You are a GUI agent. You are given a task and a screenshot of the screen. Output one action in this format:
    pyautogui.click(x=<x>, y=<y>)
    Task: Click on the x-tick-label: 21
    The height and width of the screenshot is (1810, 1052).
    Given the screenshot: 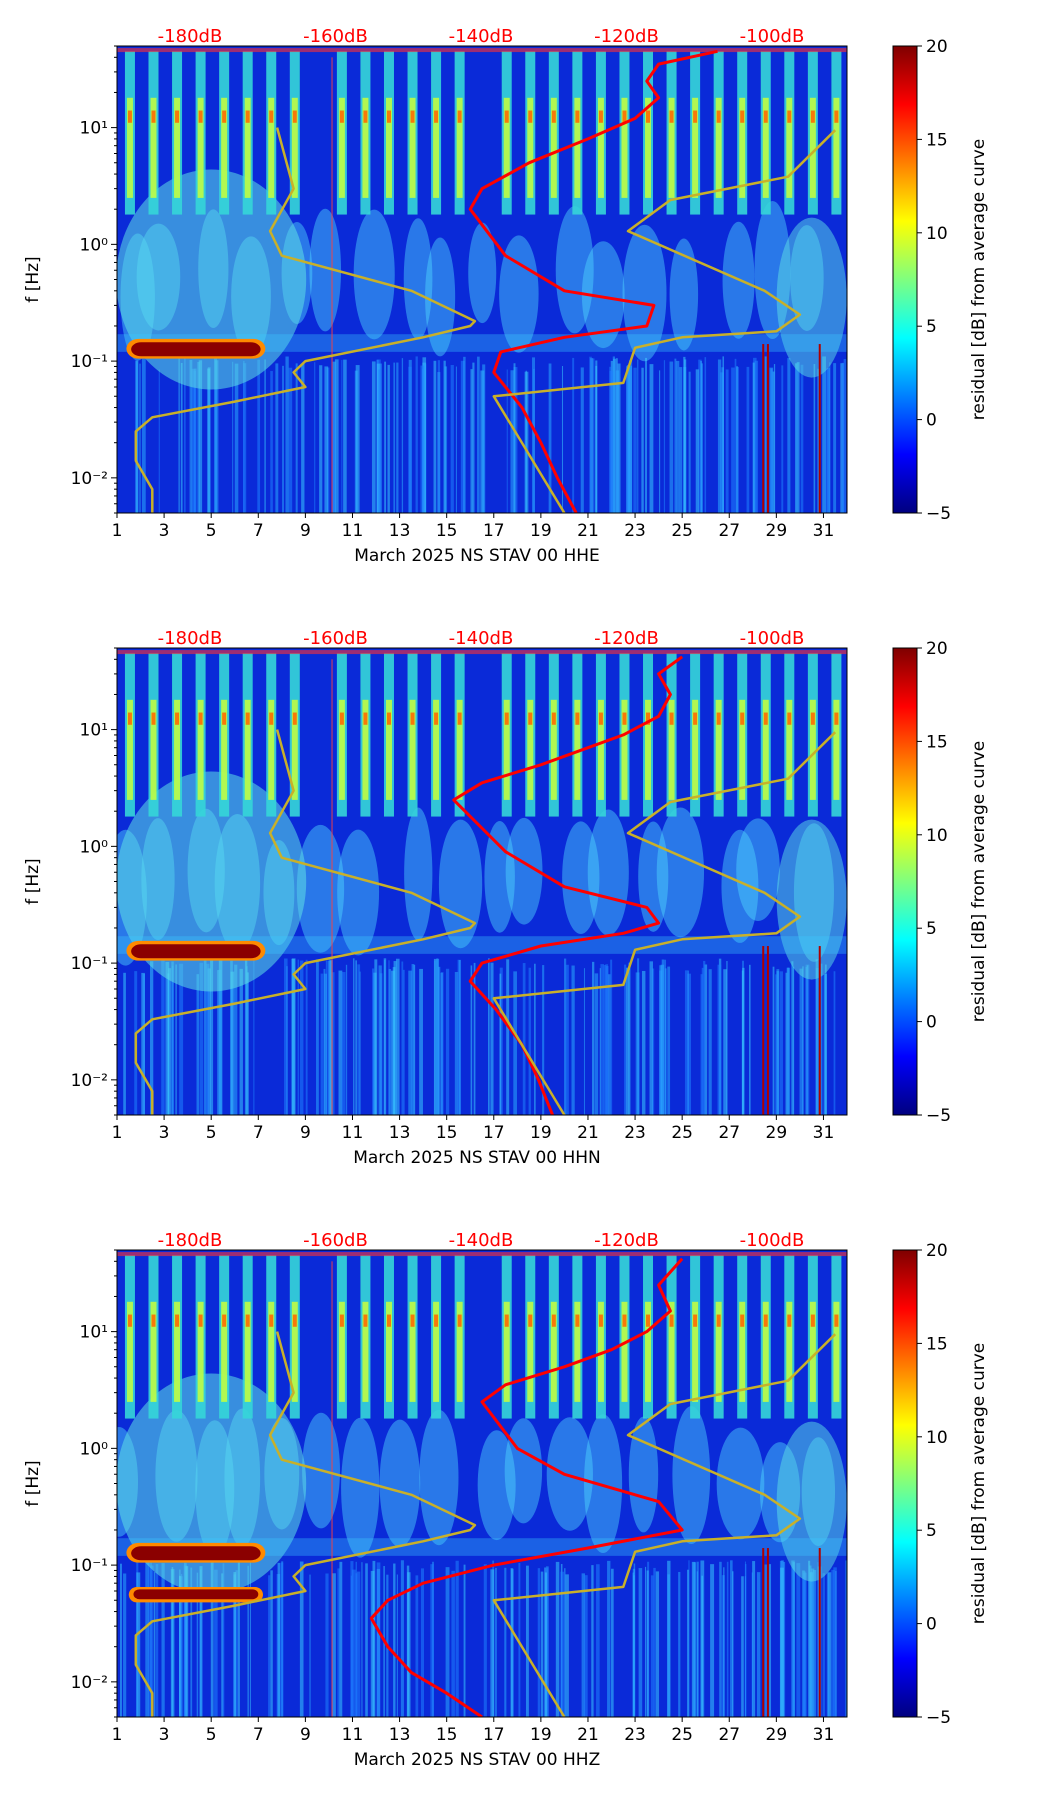 What is the action you would take?
    pyautogui.click(x=588, y=531)
    